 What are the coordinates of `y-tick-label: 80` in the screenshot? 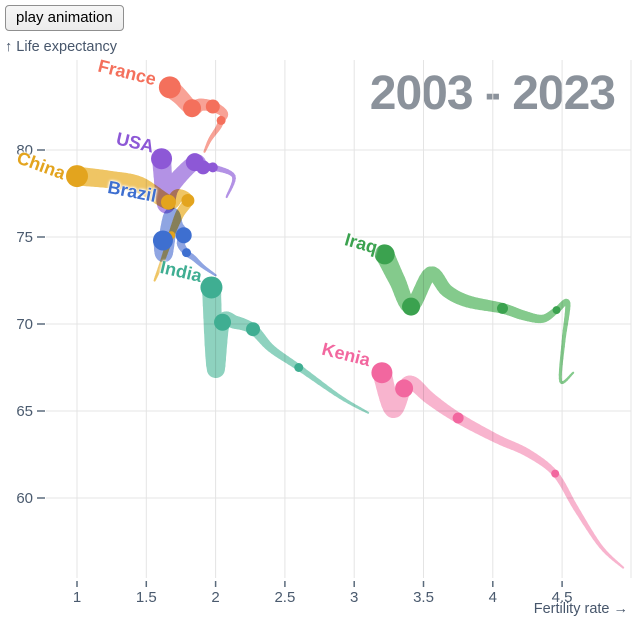 It's located at (24, 150).